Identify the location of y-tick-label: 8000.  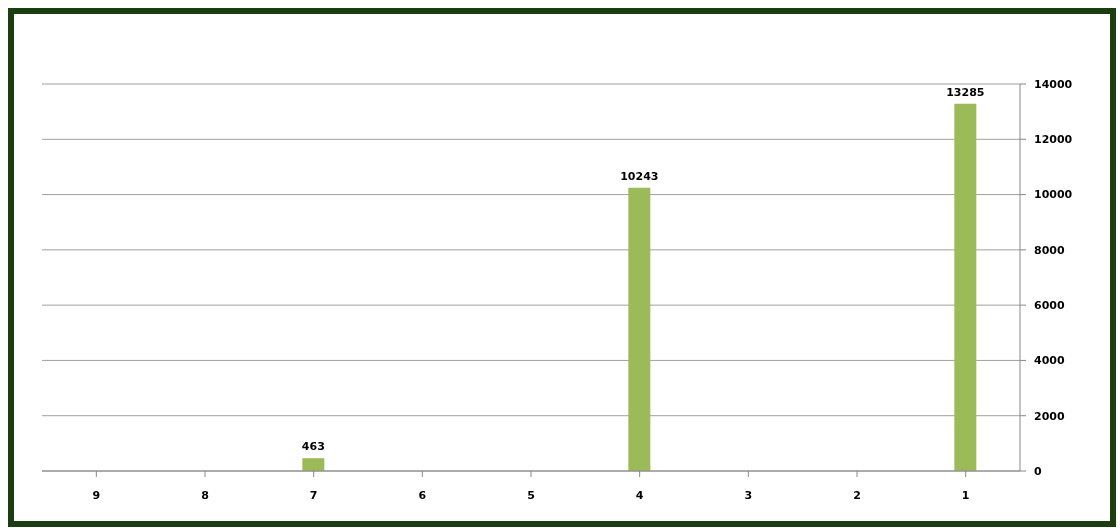
(1049, 250).